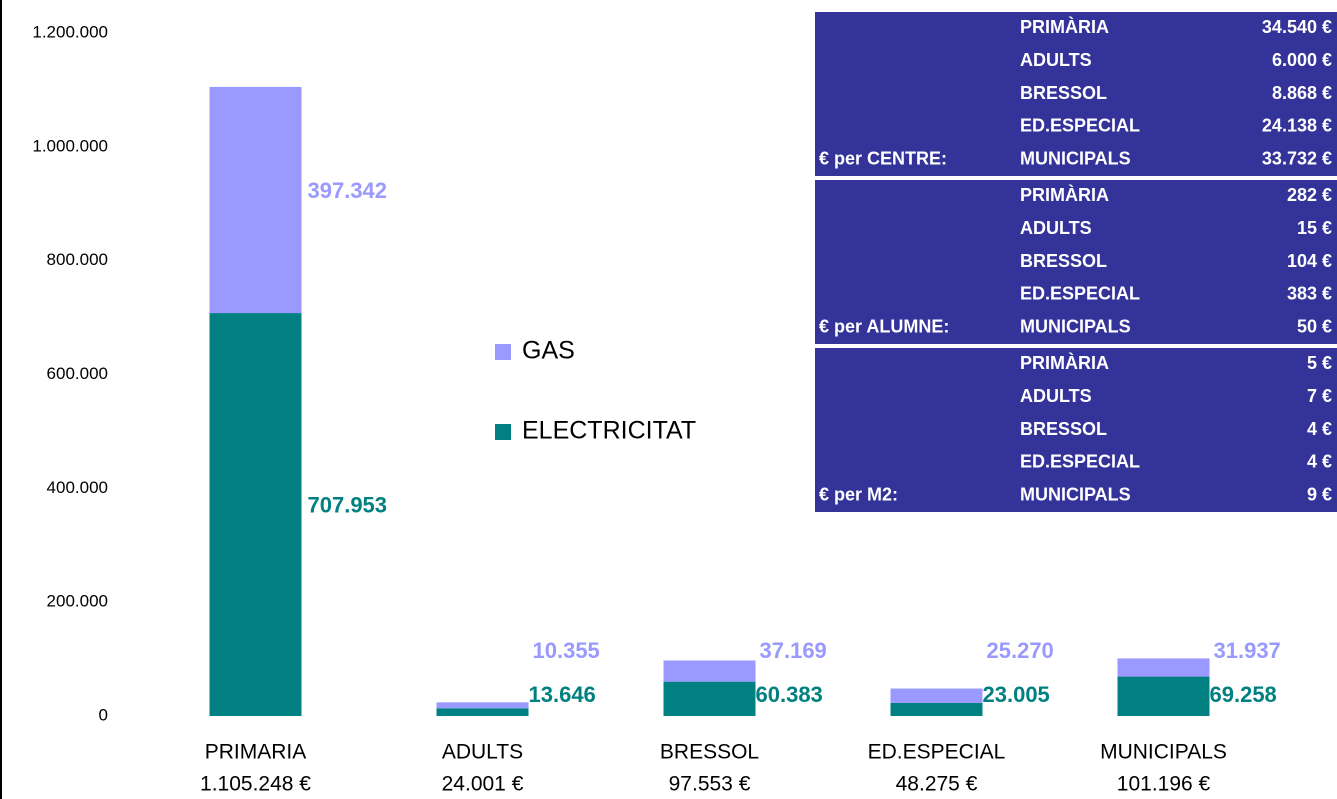  Describe the element at coordinates (1319, 494) in the screenshot. I see `table-row-value: 9 €` at that location.